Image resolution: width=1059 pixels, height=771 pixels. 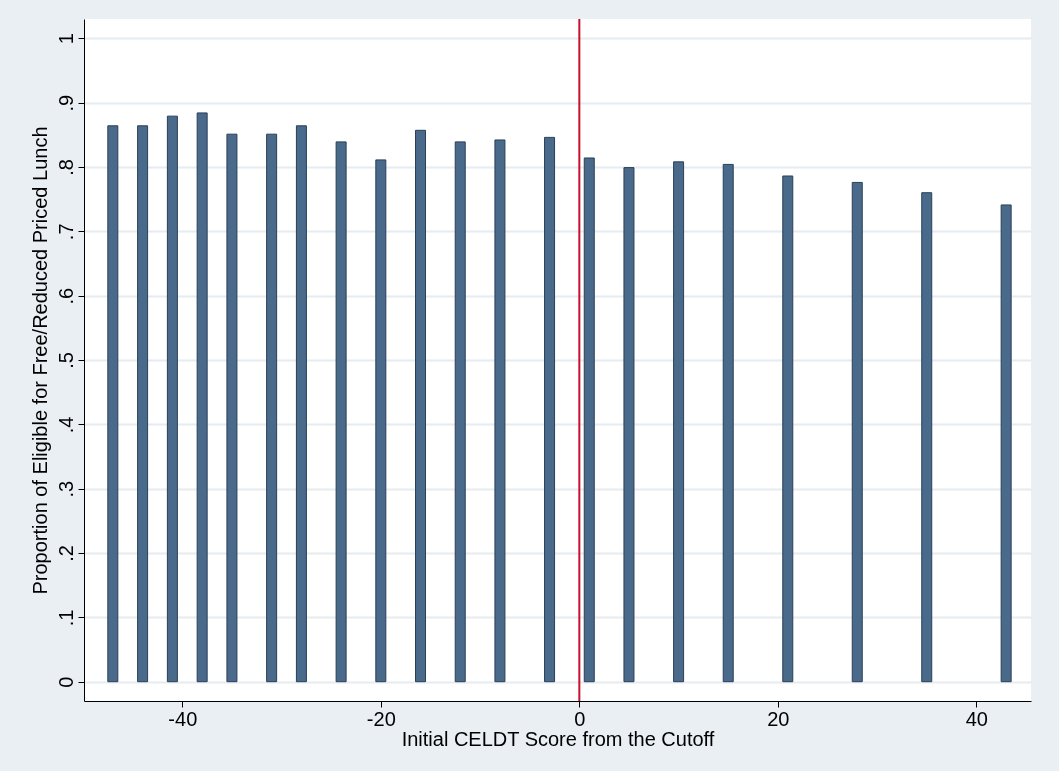 What do you see at coordinates (65, 39) in the screenshot?
I see `y-tick-label: 1` at bounding box center [65, 39].